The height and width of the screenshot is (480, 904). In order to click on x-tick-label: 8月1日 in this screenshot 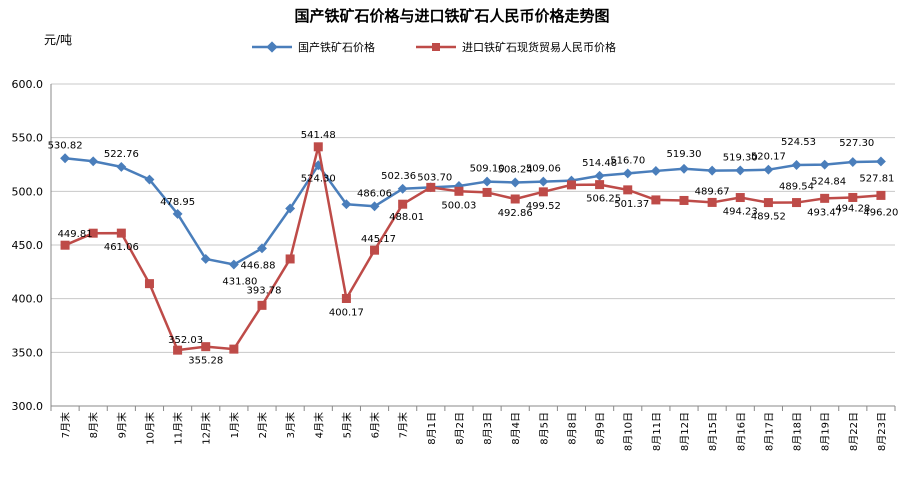, I will do `click(432, 428)`.